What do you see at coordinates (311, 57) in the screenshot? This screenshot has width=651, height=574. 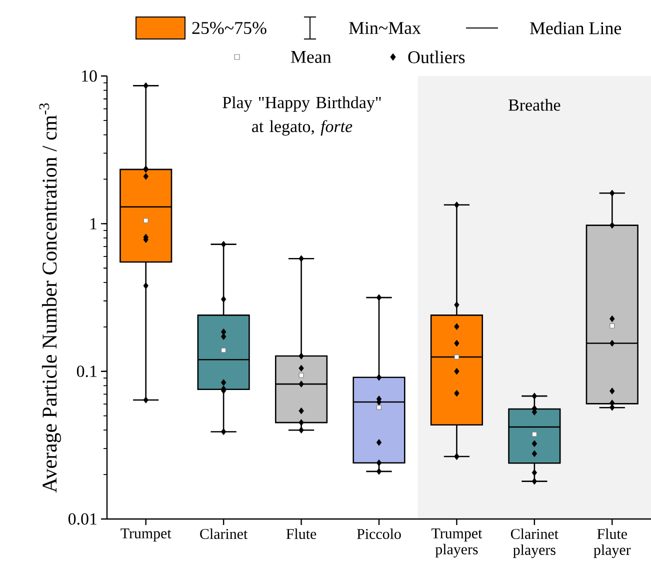 I see `text: Mean` at bounding box center [311, 57].